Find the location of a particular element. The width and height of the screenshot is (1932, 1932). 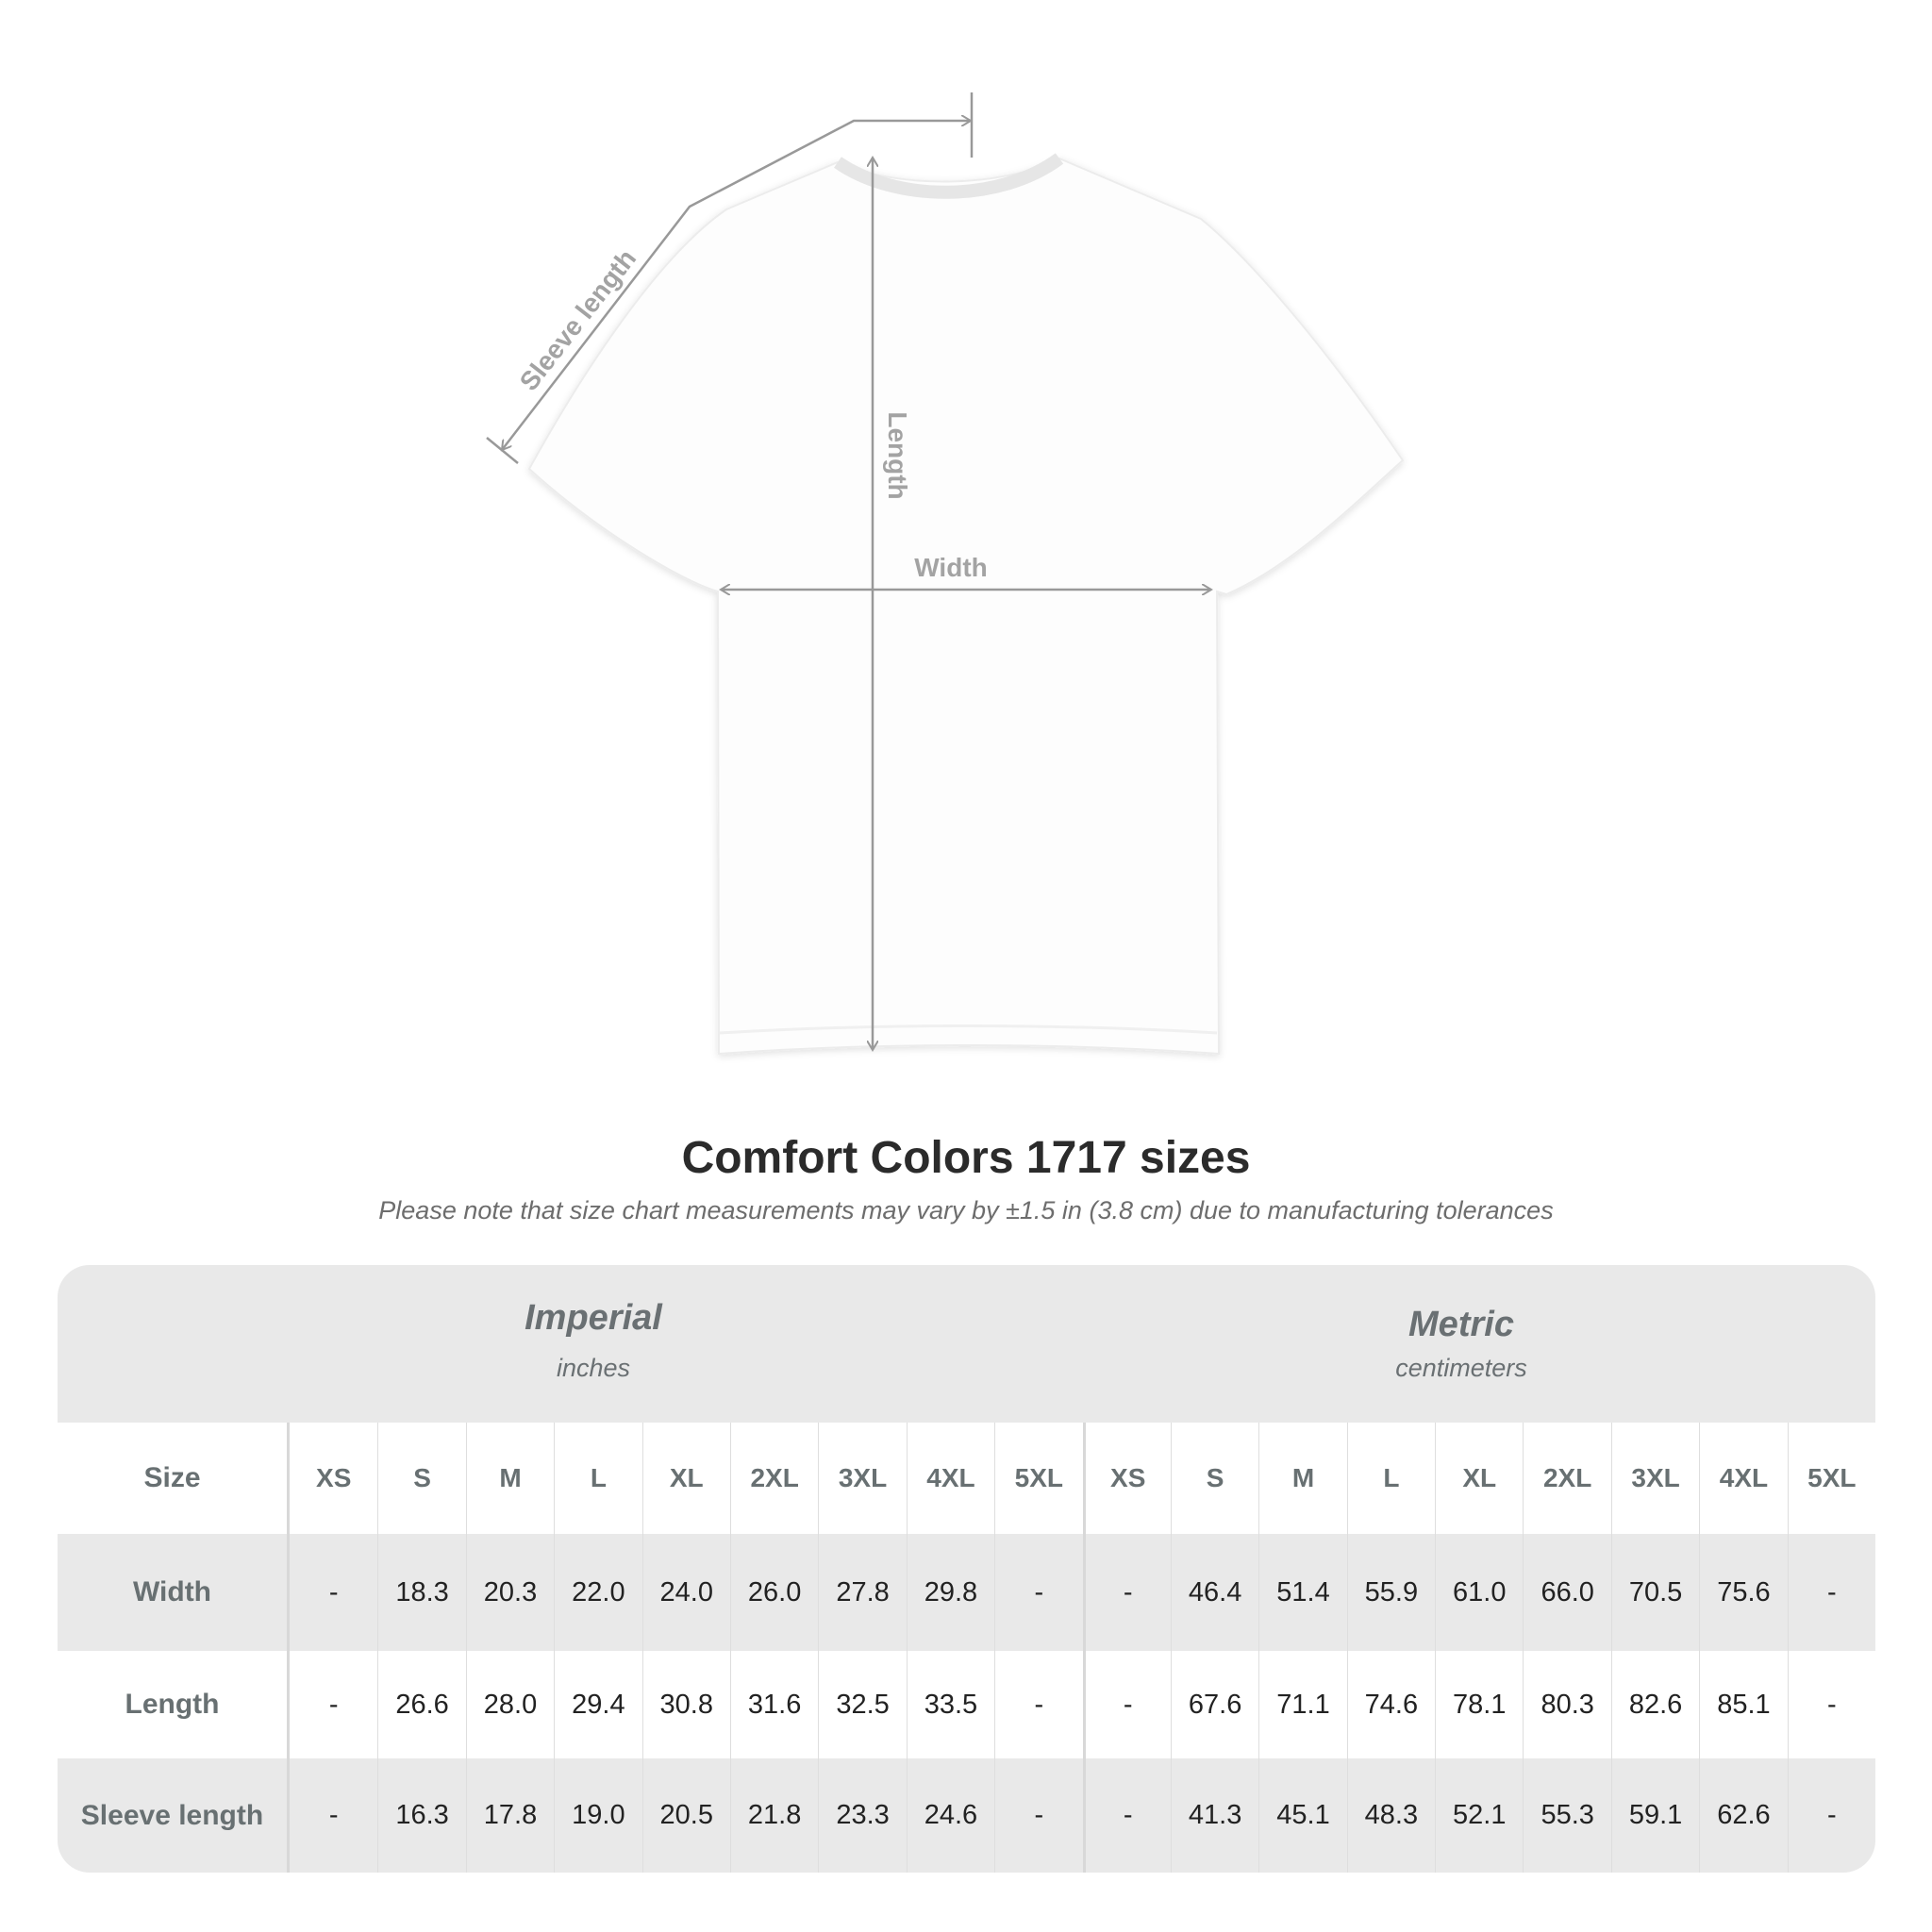

imperial-value-cell: 30.8 is located at coordinates (686, 1704).